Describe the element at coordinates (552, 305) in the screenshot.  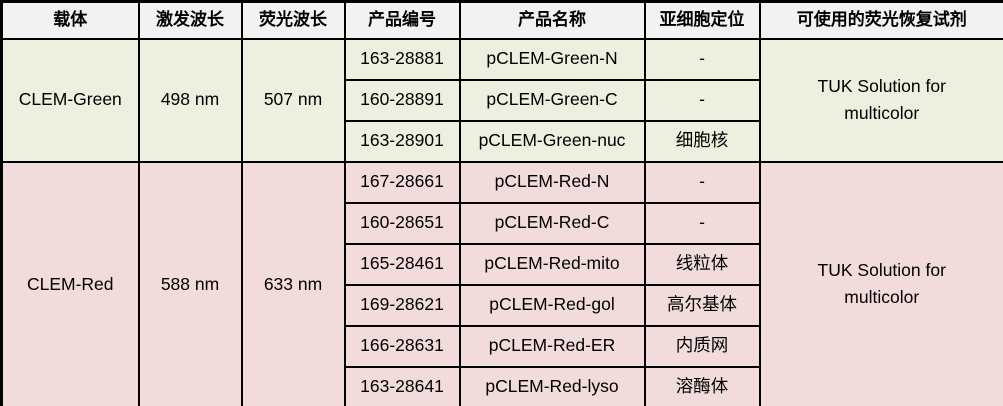
I see `product-name-cell: pCLEM-Red-gol` at that location.